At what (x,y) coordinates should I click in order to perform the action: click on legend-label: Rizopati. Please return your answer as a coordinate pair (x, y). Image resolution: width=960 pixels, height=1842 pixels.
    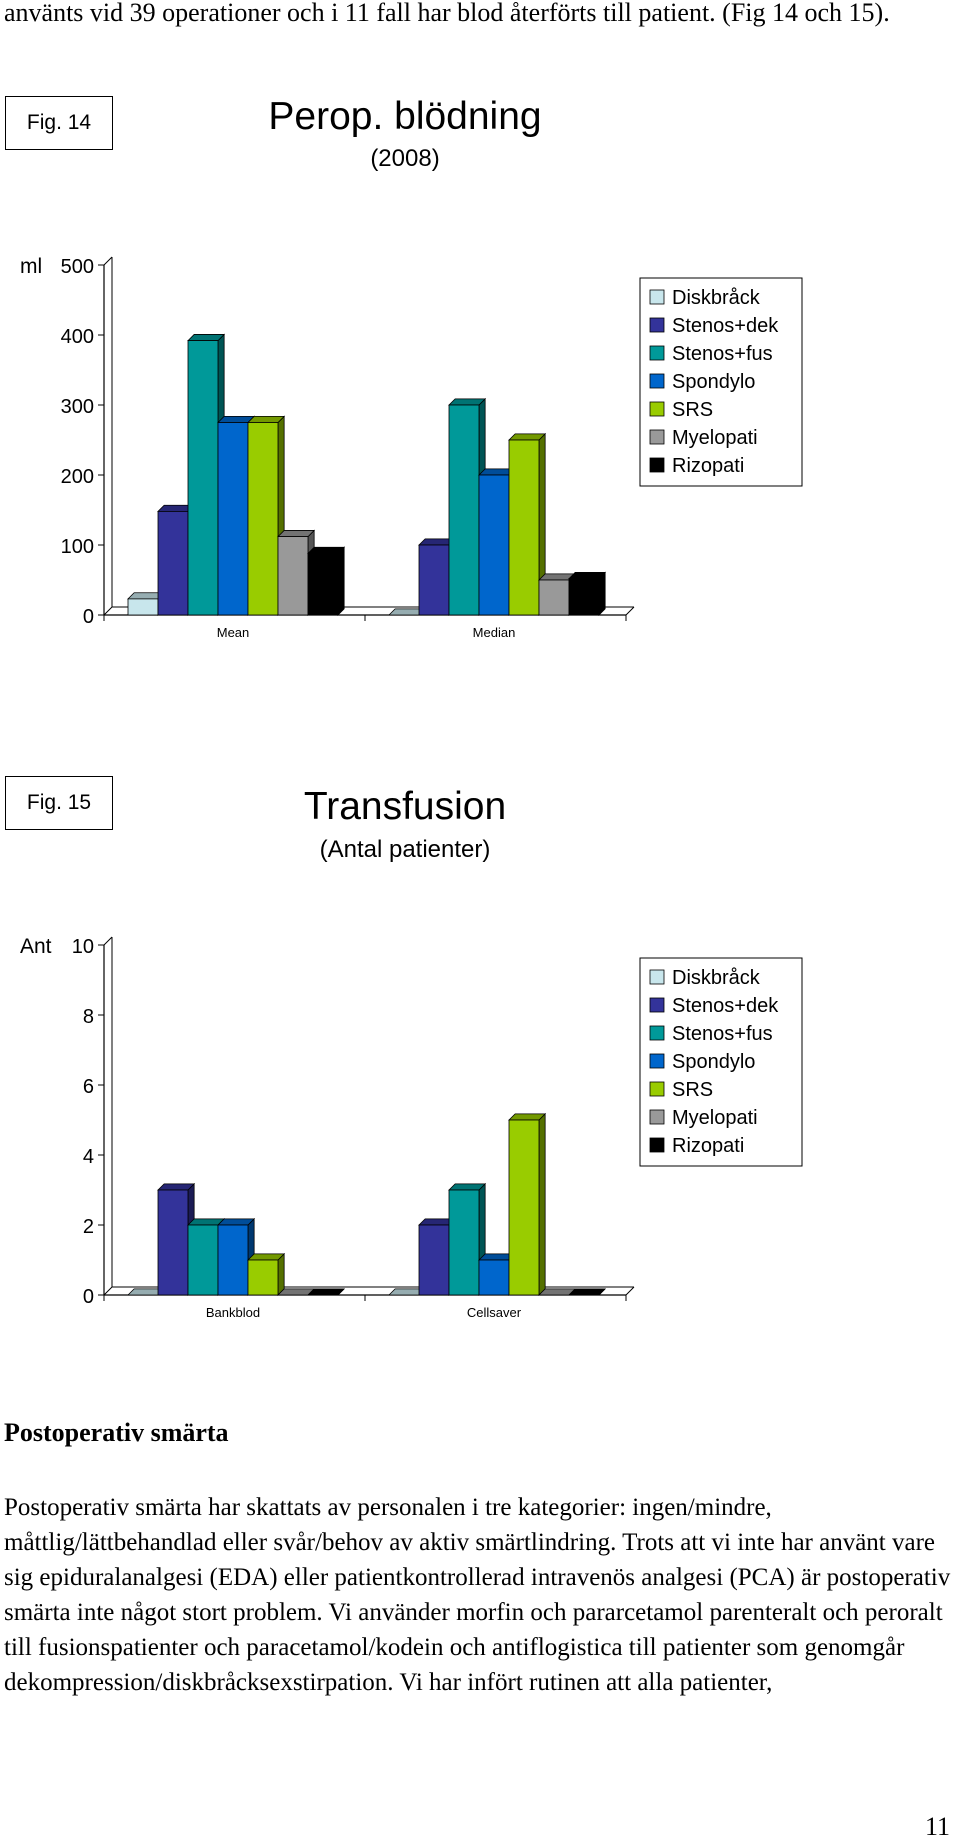
    Looking at the image, I should click on (708, 466).